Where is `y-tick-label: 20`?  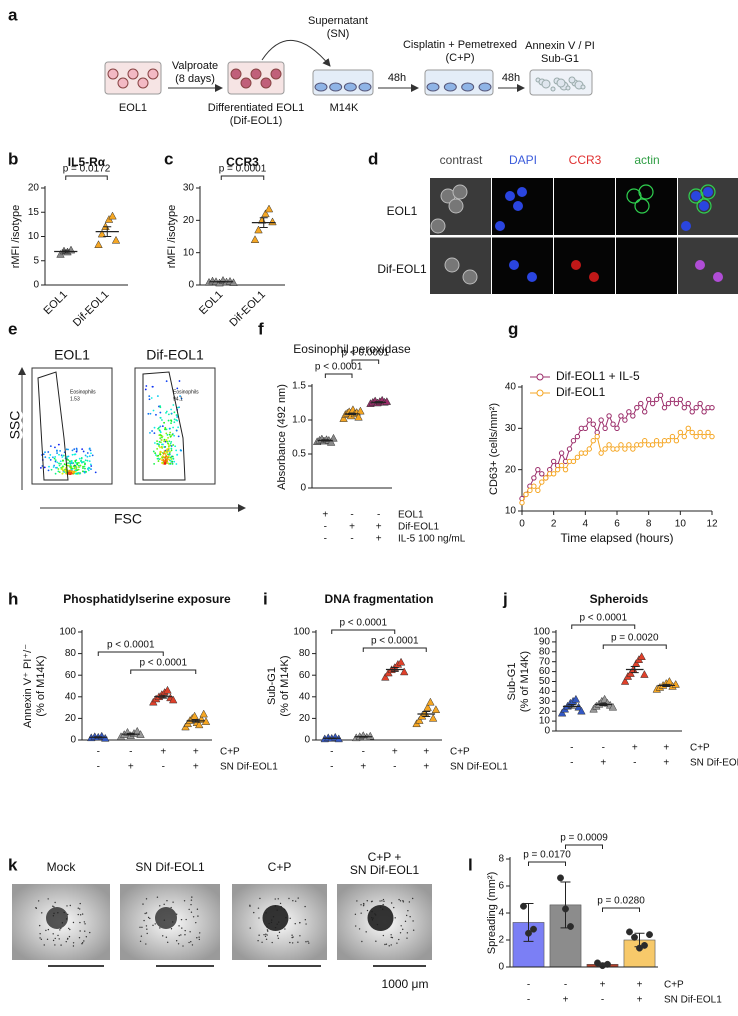 y-tick-label: 20 is located at coordinates (34, 188).